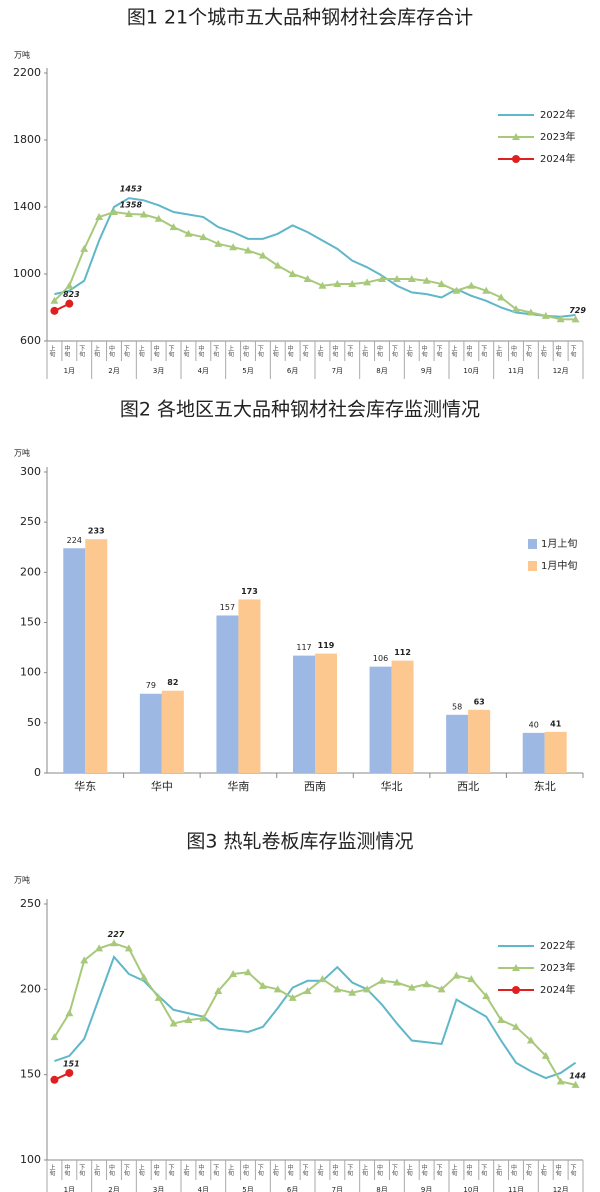 Image resolution: width=600 pixels, height=1192 pixels. What do you see at coordinates (292, 1189) in the screenshot?
I see `month-label: 6月` at bounding box center [292, 1189].